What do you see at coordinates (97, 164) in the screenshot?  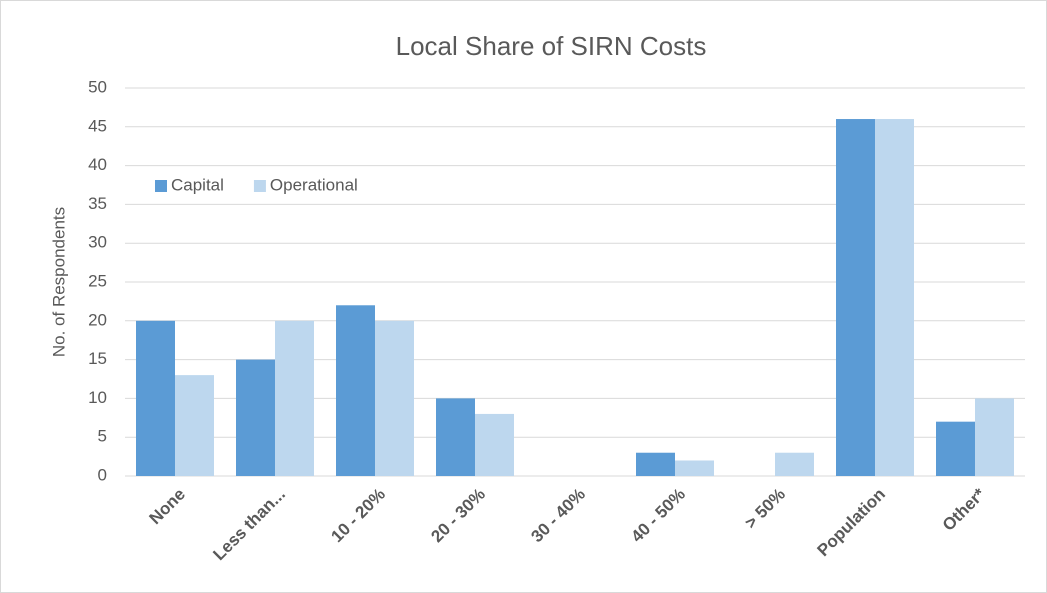 I see `y-tick-label: 40` at bounding box center [97, 164].